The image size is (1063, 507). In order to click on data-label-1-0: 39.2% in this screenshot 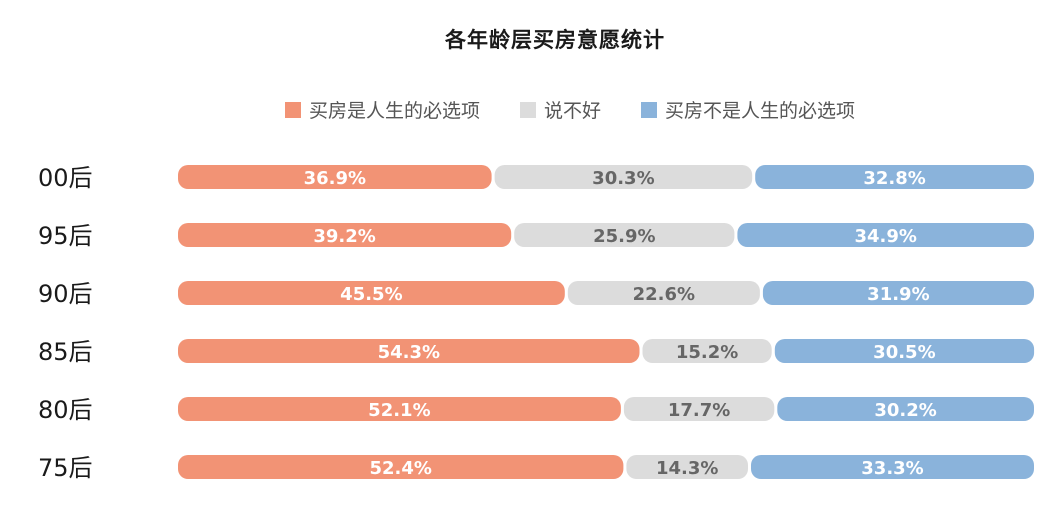, I will do `click(344, 236)`.